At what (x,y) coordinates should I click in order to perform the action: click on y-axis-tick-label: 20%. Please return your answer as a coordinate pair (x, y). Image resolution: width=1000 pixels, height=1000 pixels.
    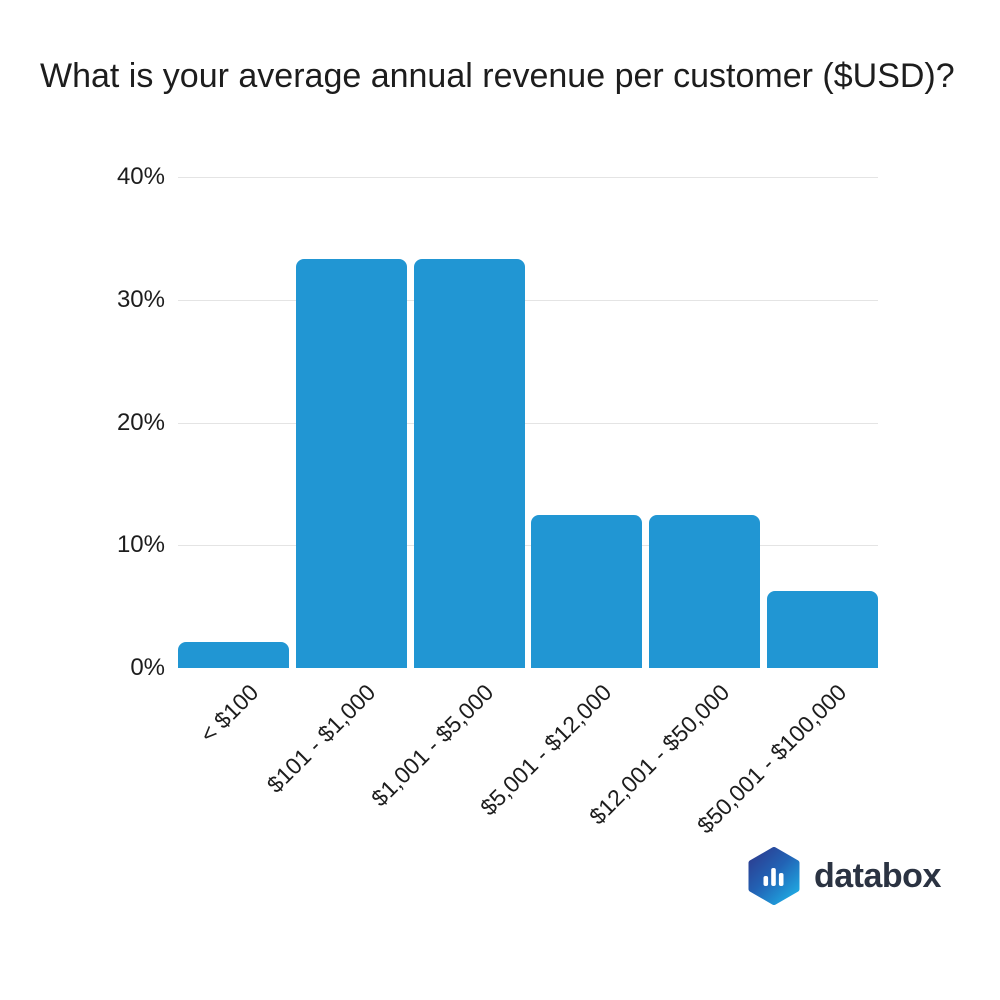
    Looking at the image, I should click on (140, 422).